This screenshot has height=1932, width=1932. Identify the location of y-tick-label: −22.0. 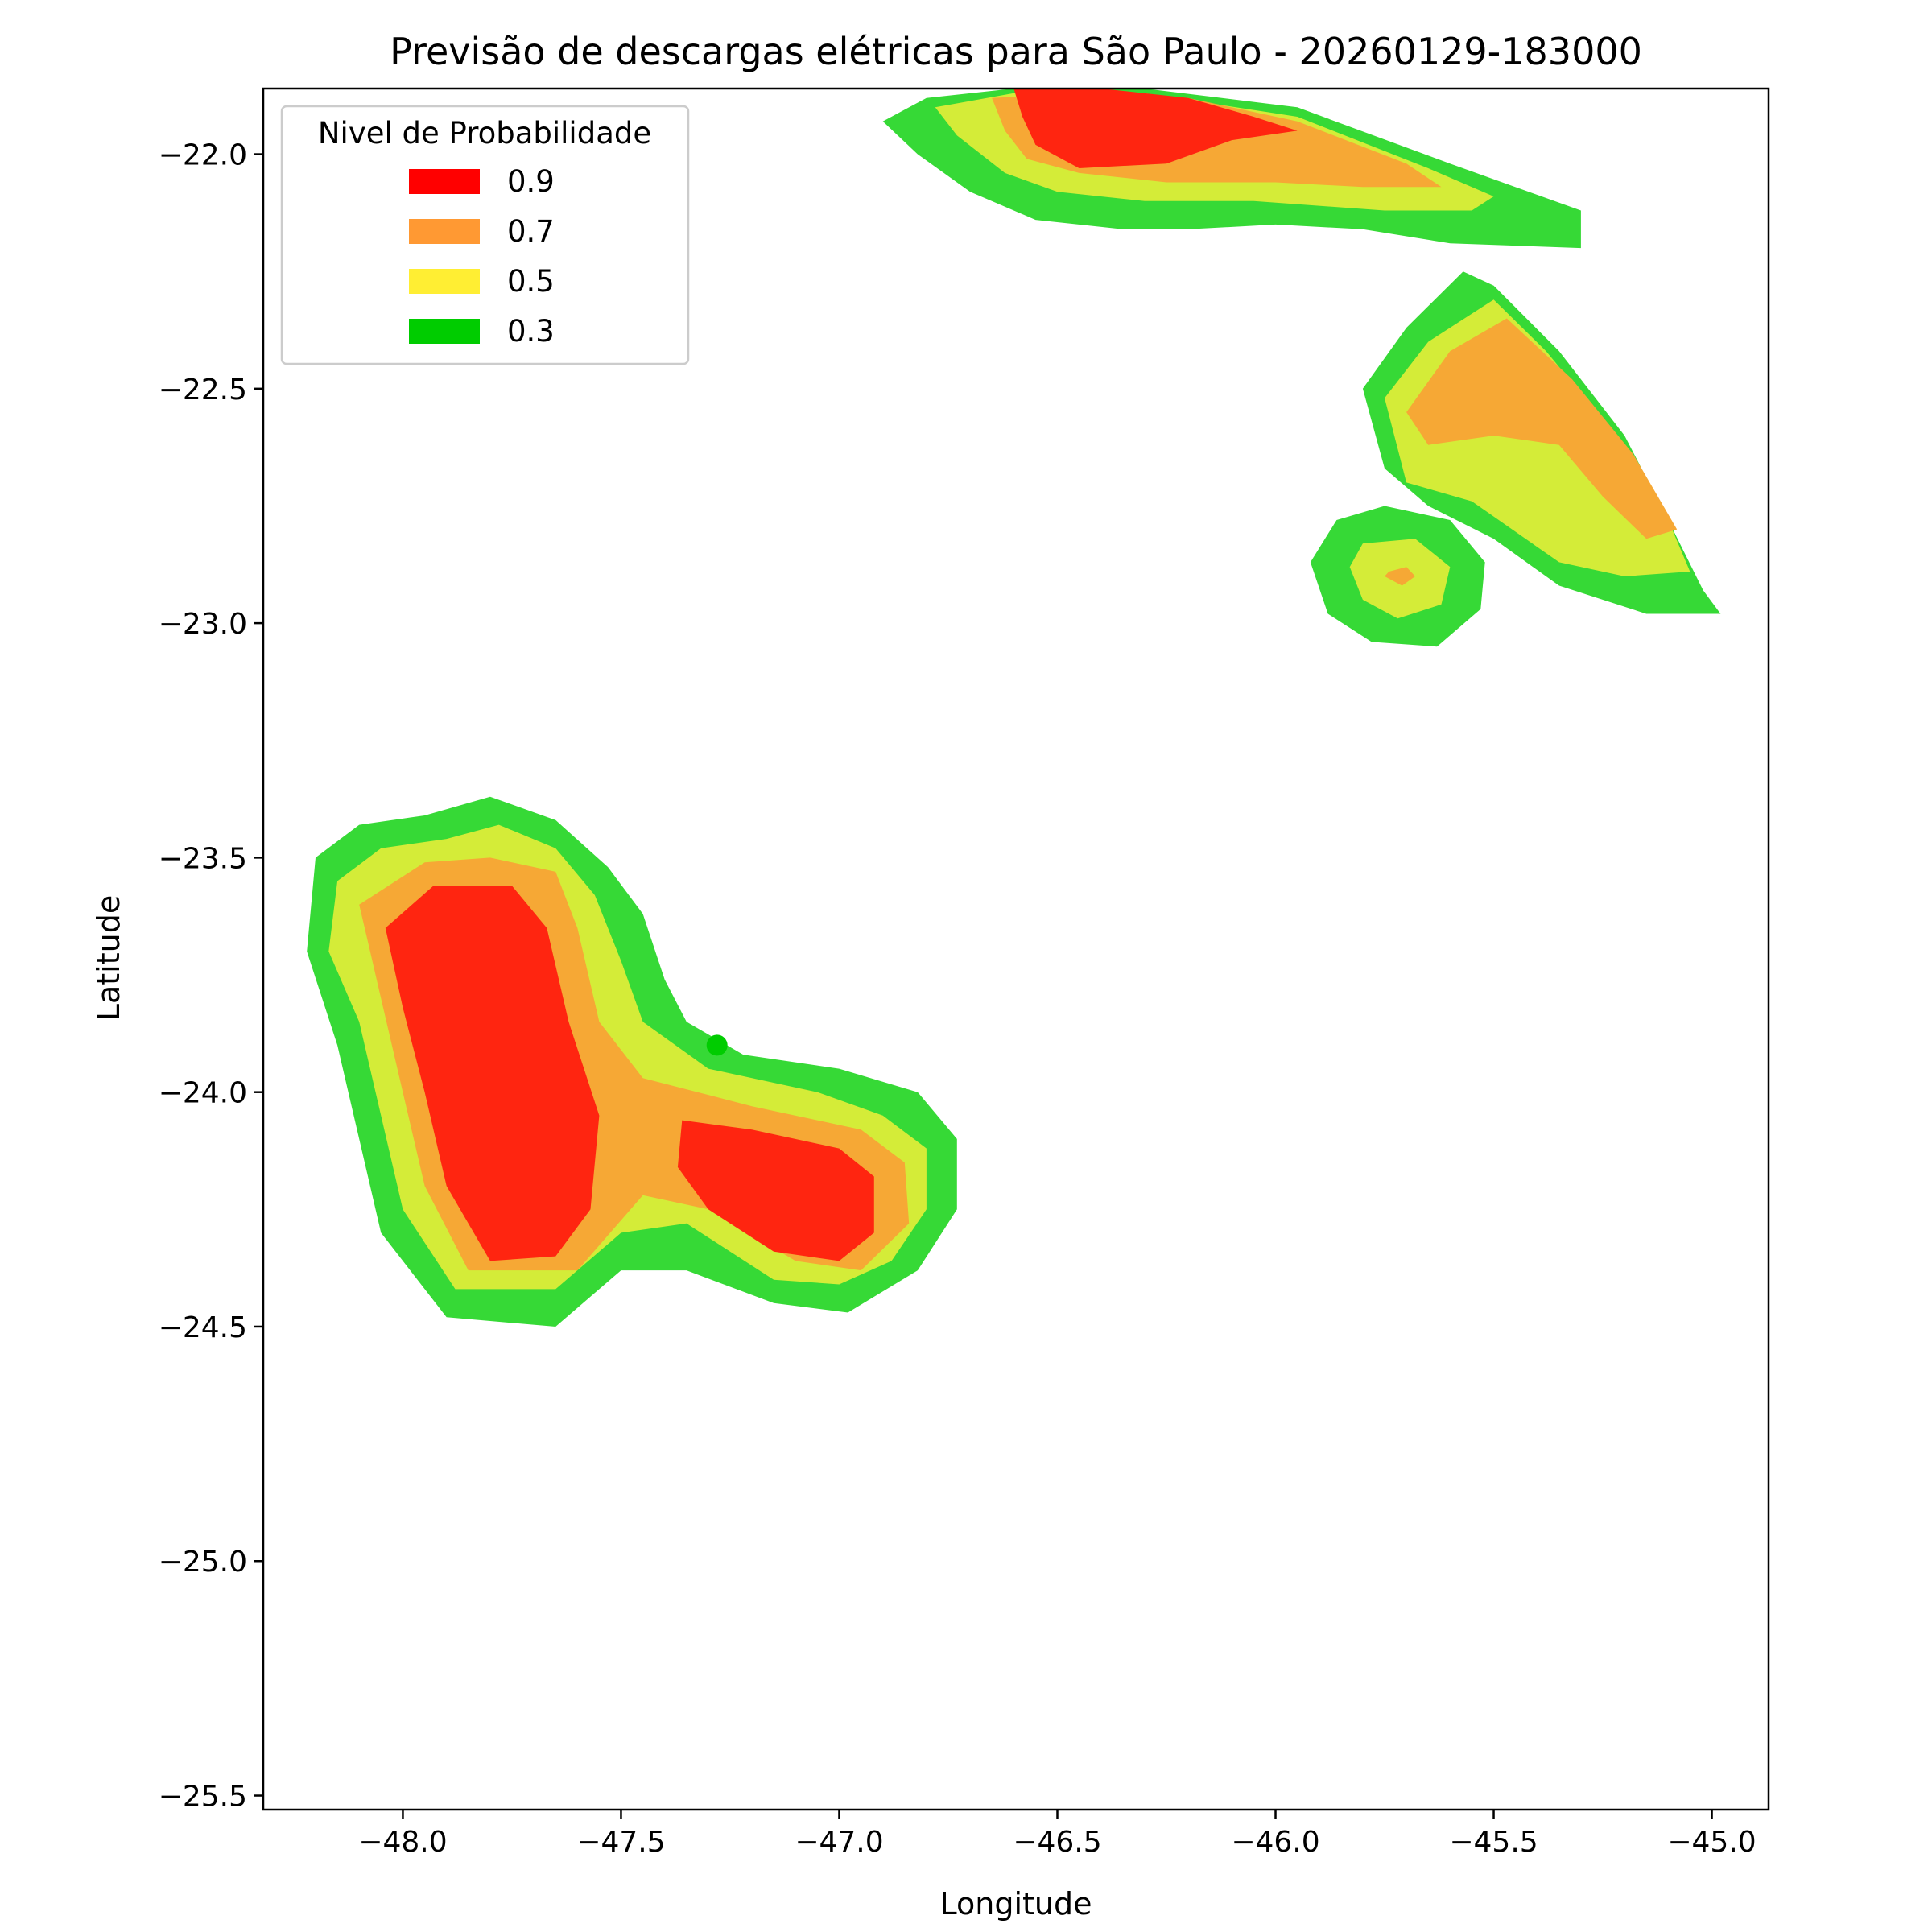
(203, 155).